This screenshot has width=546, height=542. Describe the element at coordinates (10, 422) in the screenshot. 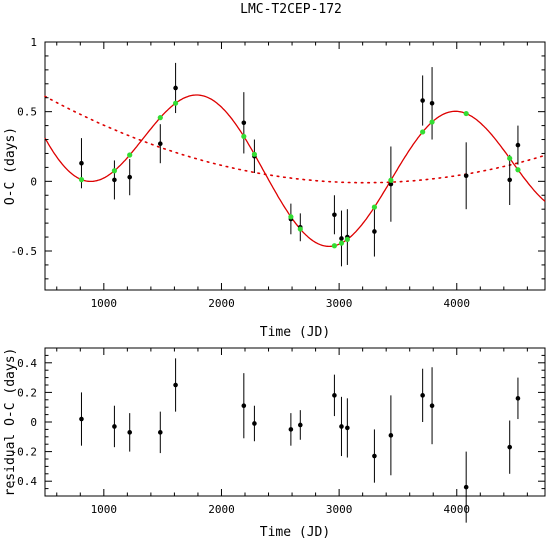

I see `bottom-y-axis-label: residual O-C (days)` at that location.